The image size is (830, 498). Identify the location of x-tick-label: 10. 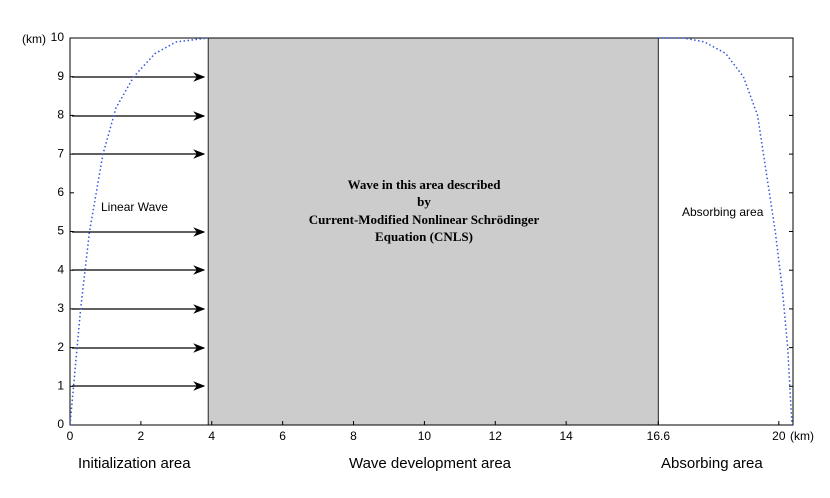
(425, 436).